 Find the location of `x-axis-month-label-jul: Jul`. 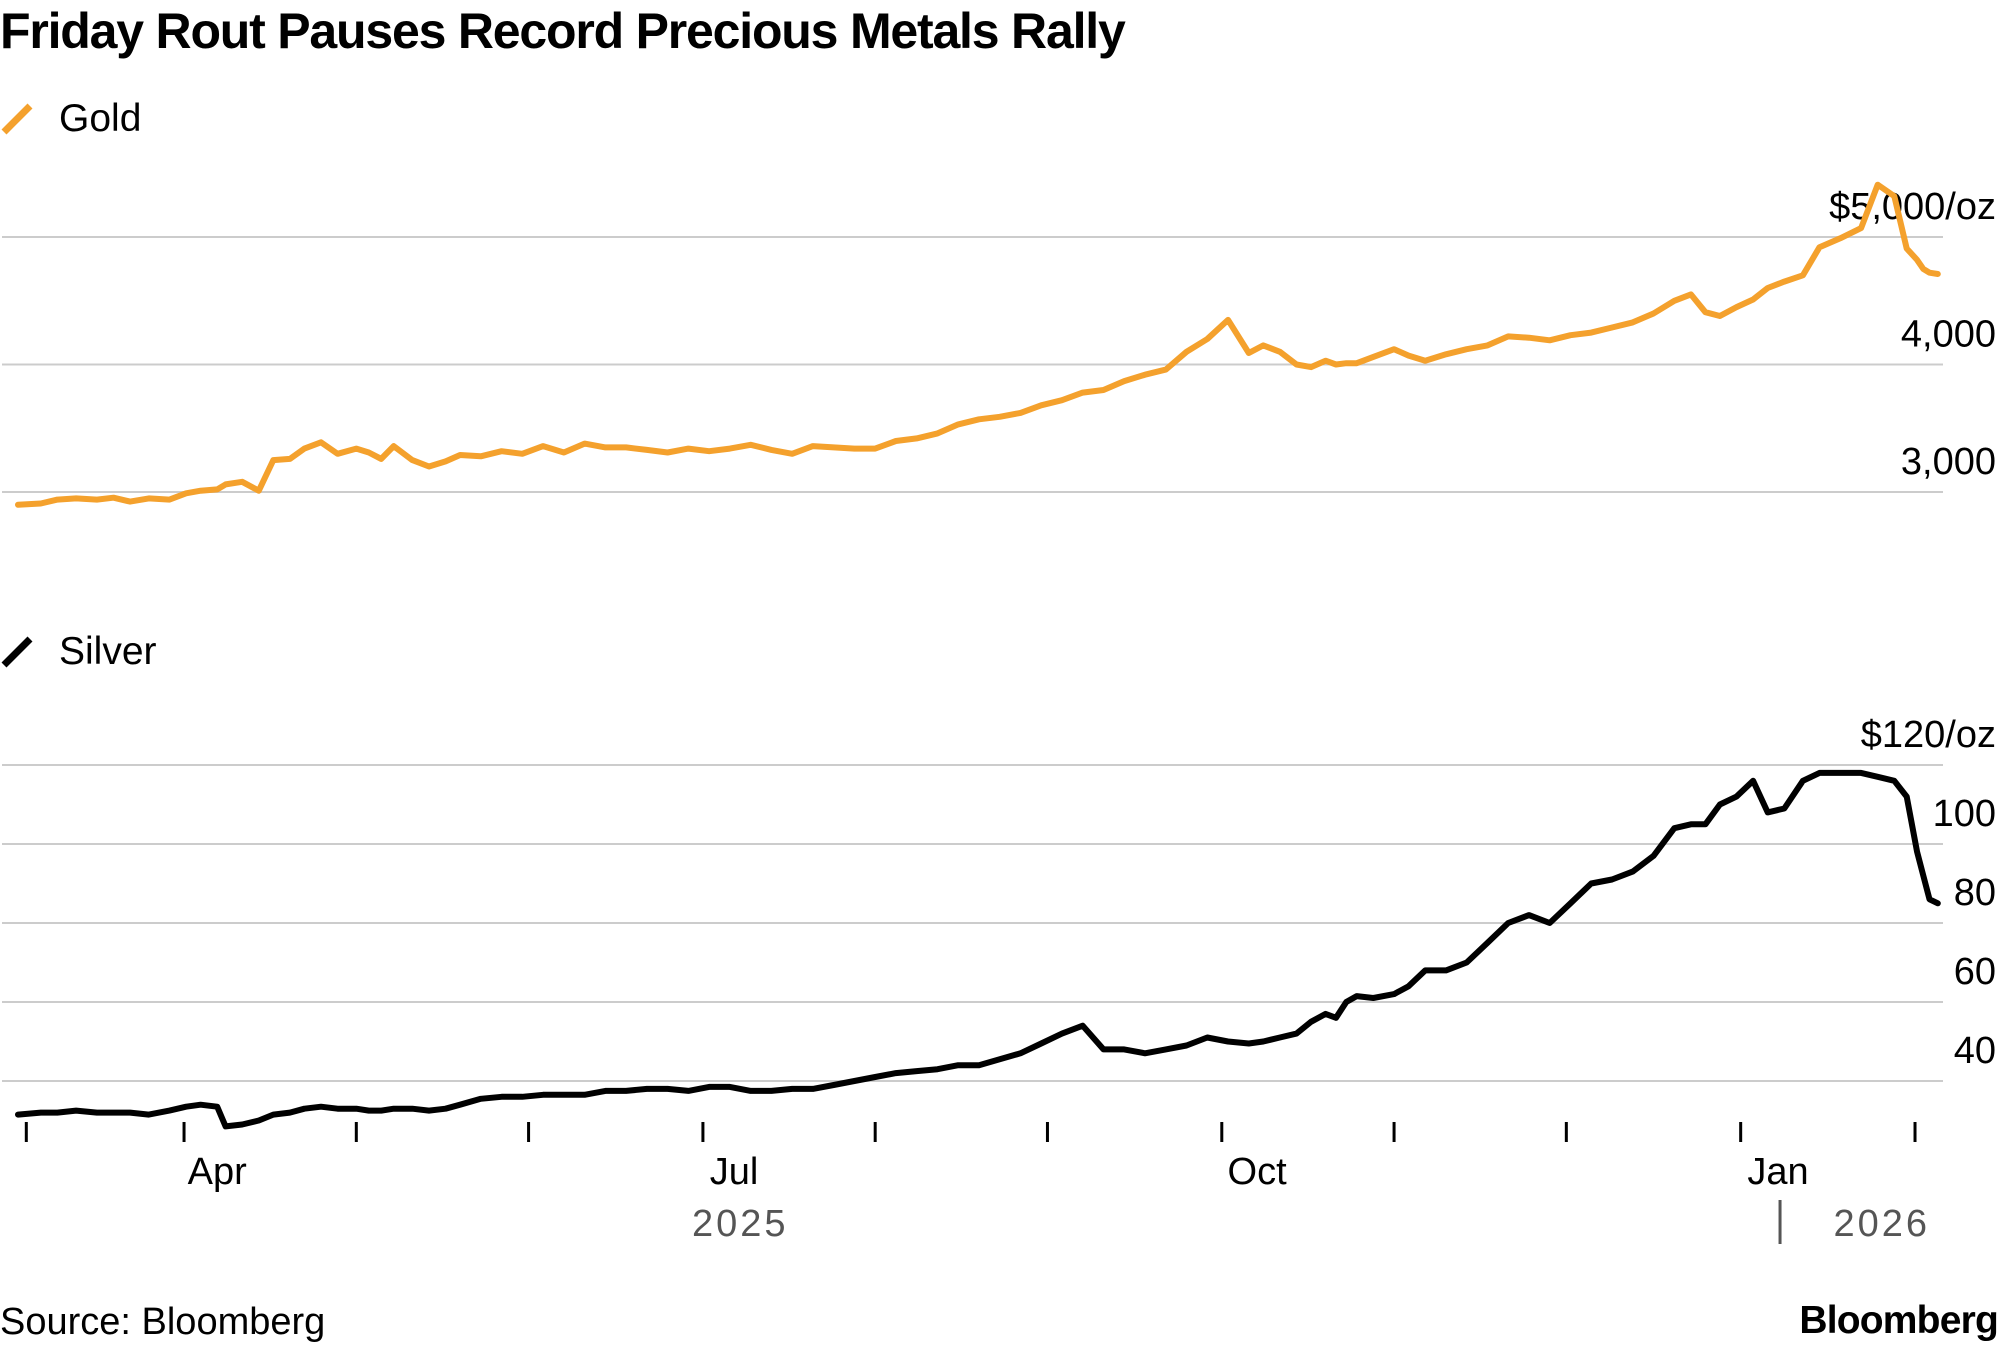

x-axis-month-label-jul: Jul is located at coordinates (734, 1172).